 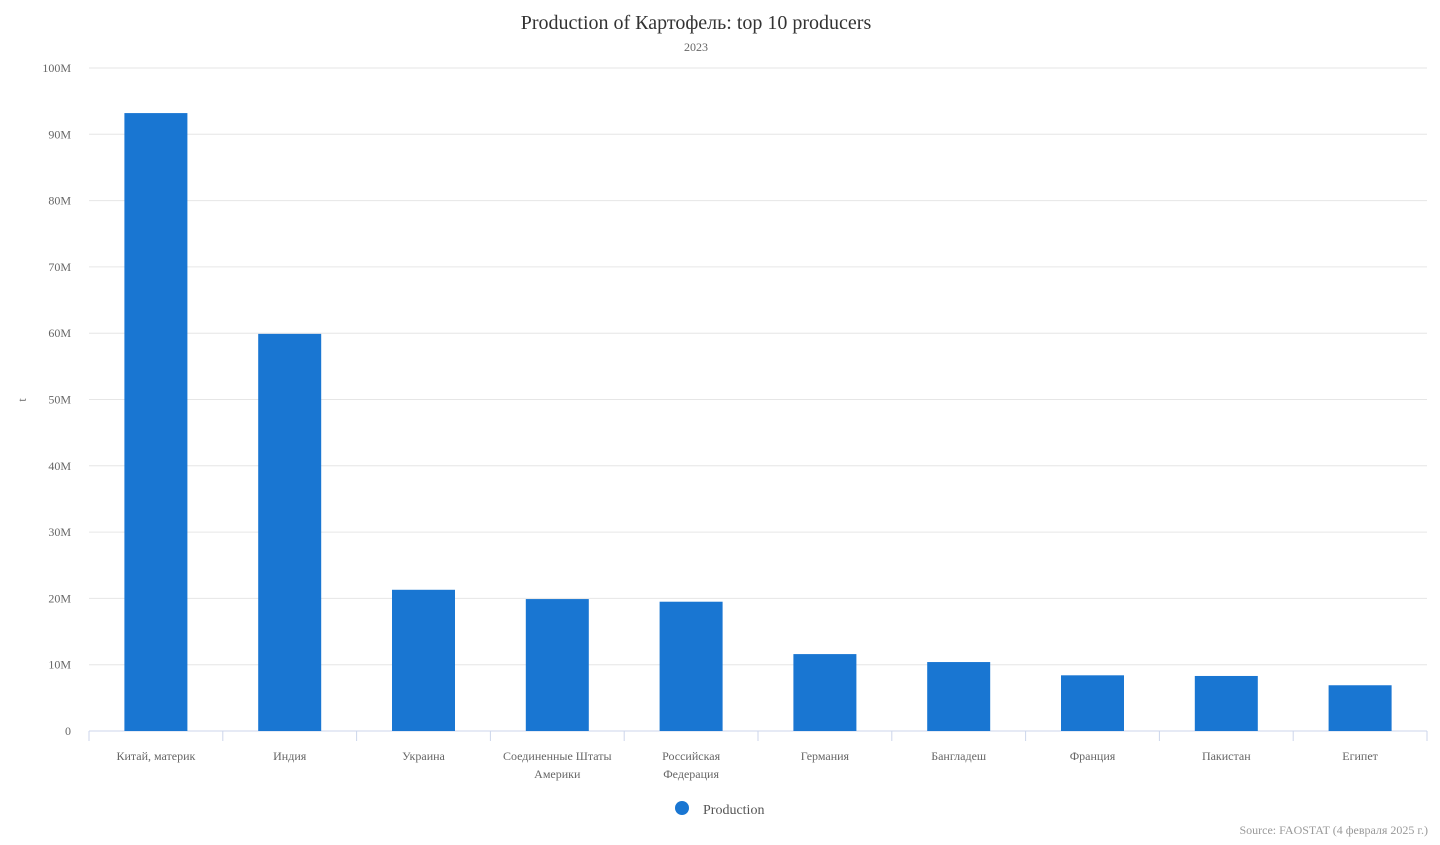 What do you see at coordinates (68, 731) in the screenshot?
I see `y-tick-label: 0` at bounding box center [68, 731].